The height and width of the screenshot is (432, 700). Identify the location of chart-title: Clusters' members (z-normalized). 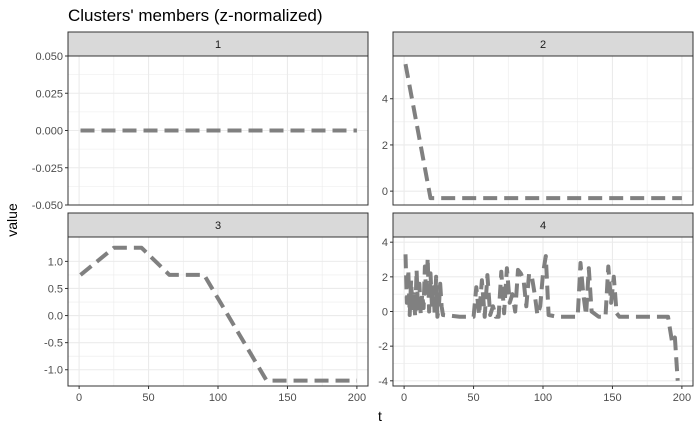
(195, 15).